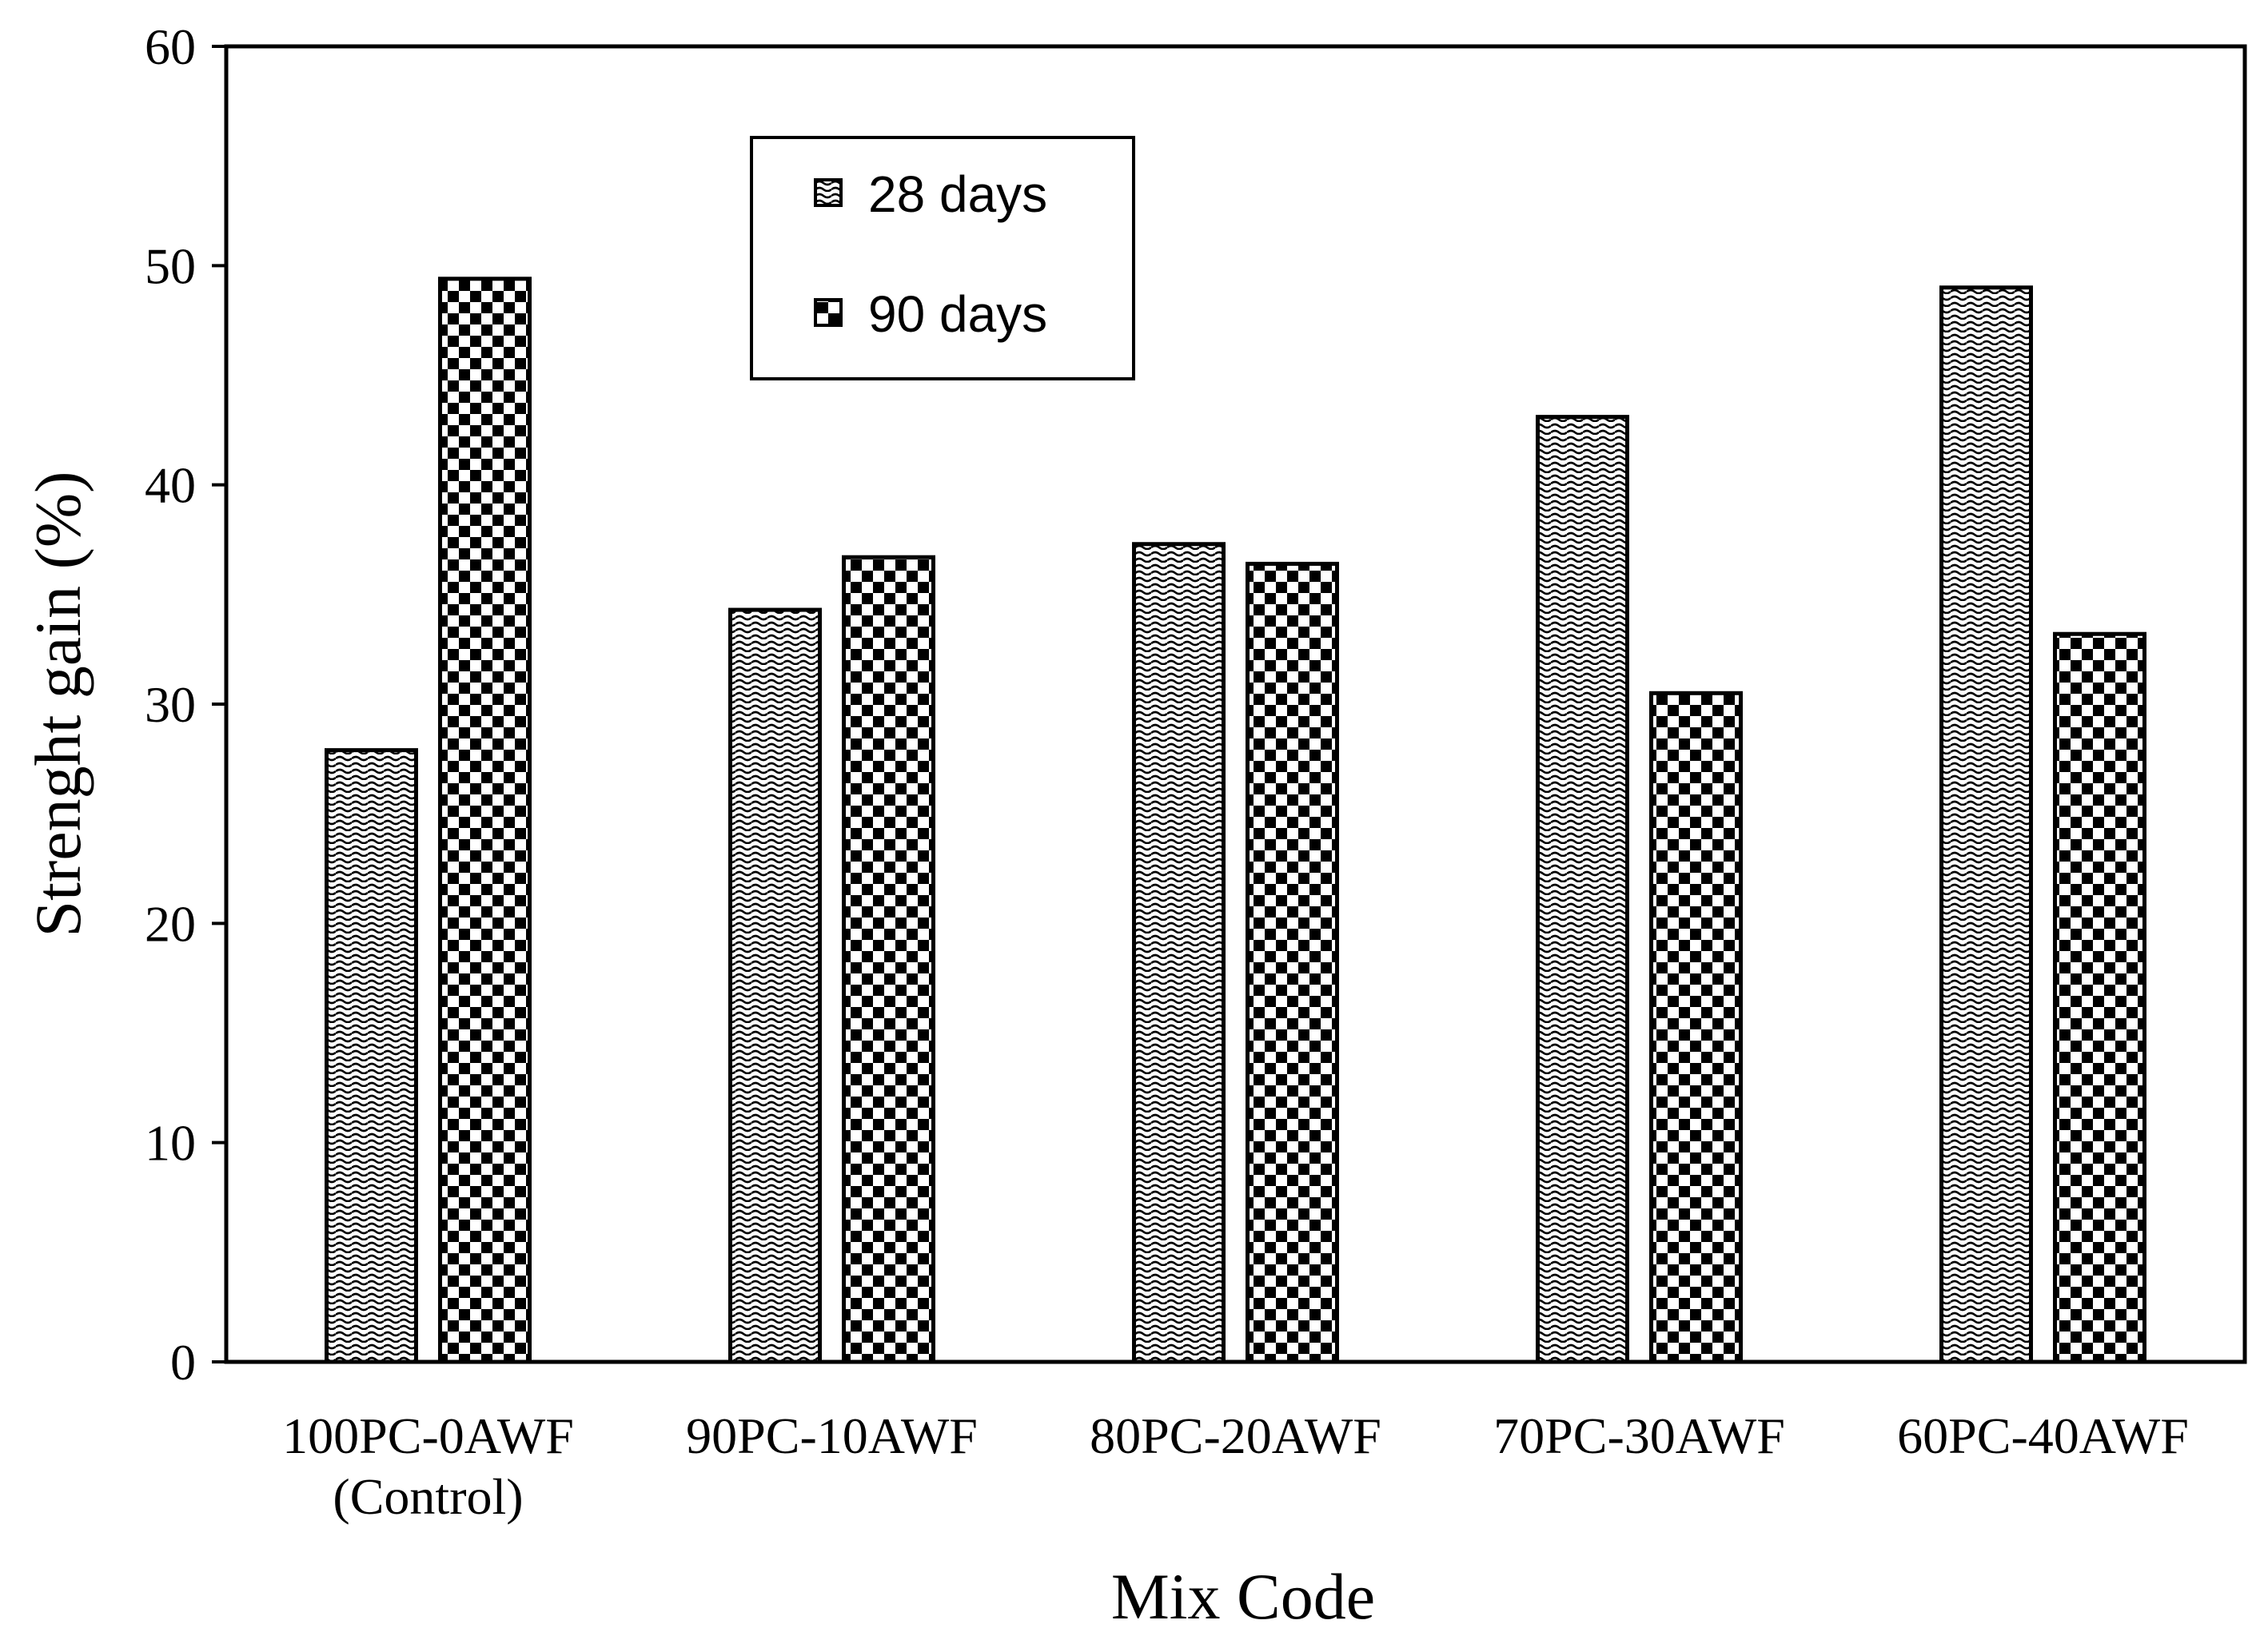 The image size is (2268, 1648). I want to click on x-tick-label-line: 70PC-30AWF, so click(1639, 1435).